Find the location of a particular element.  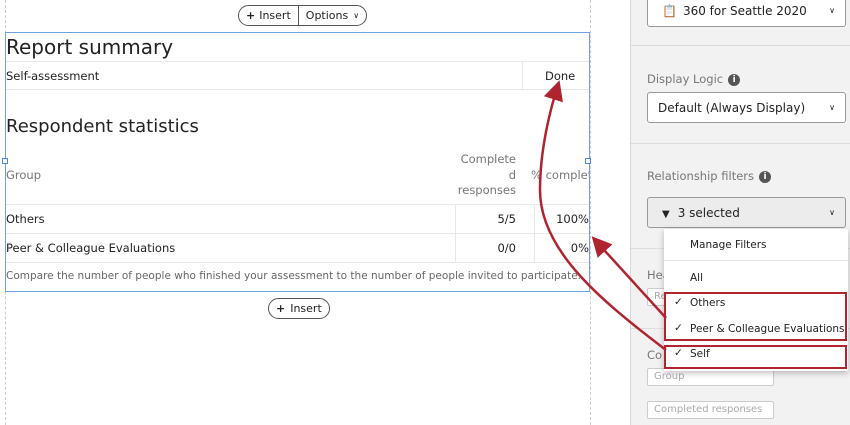

summary-value: Done is located at coordinates (560, 76).